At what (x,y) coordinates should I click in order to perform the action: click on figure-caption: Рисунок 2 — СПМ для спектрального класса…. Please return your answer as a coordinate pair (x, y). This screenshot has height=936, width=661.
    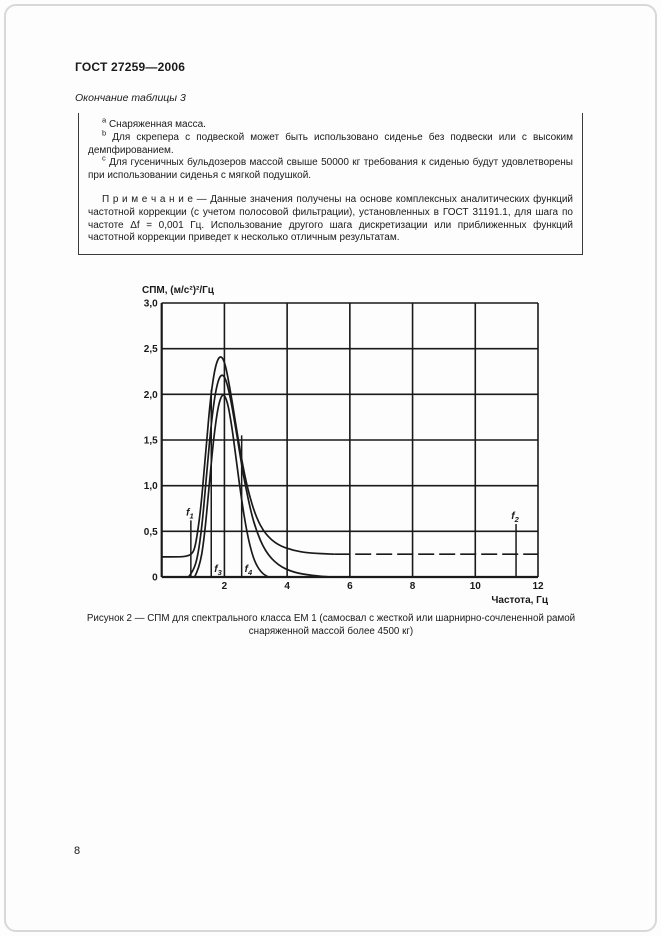
    Looking at the image, I should click on (331, 625).